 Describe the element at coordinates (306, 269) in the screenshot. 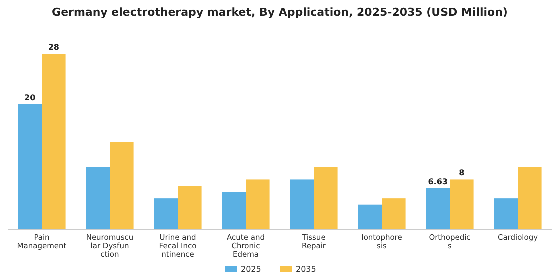

I see `legend-label: 2035` at that location.